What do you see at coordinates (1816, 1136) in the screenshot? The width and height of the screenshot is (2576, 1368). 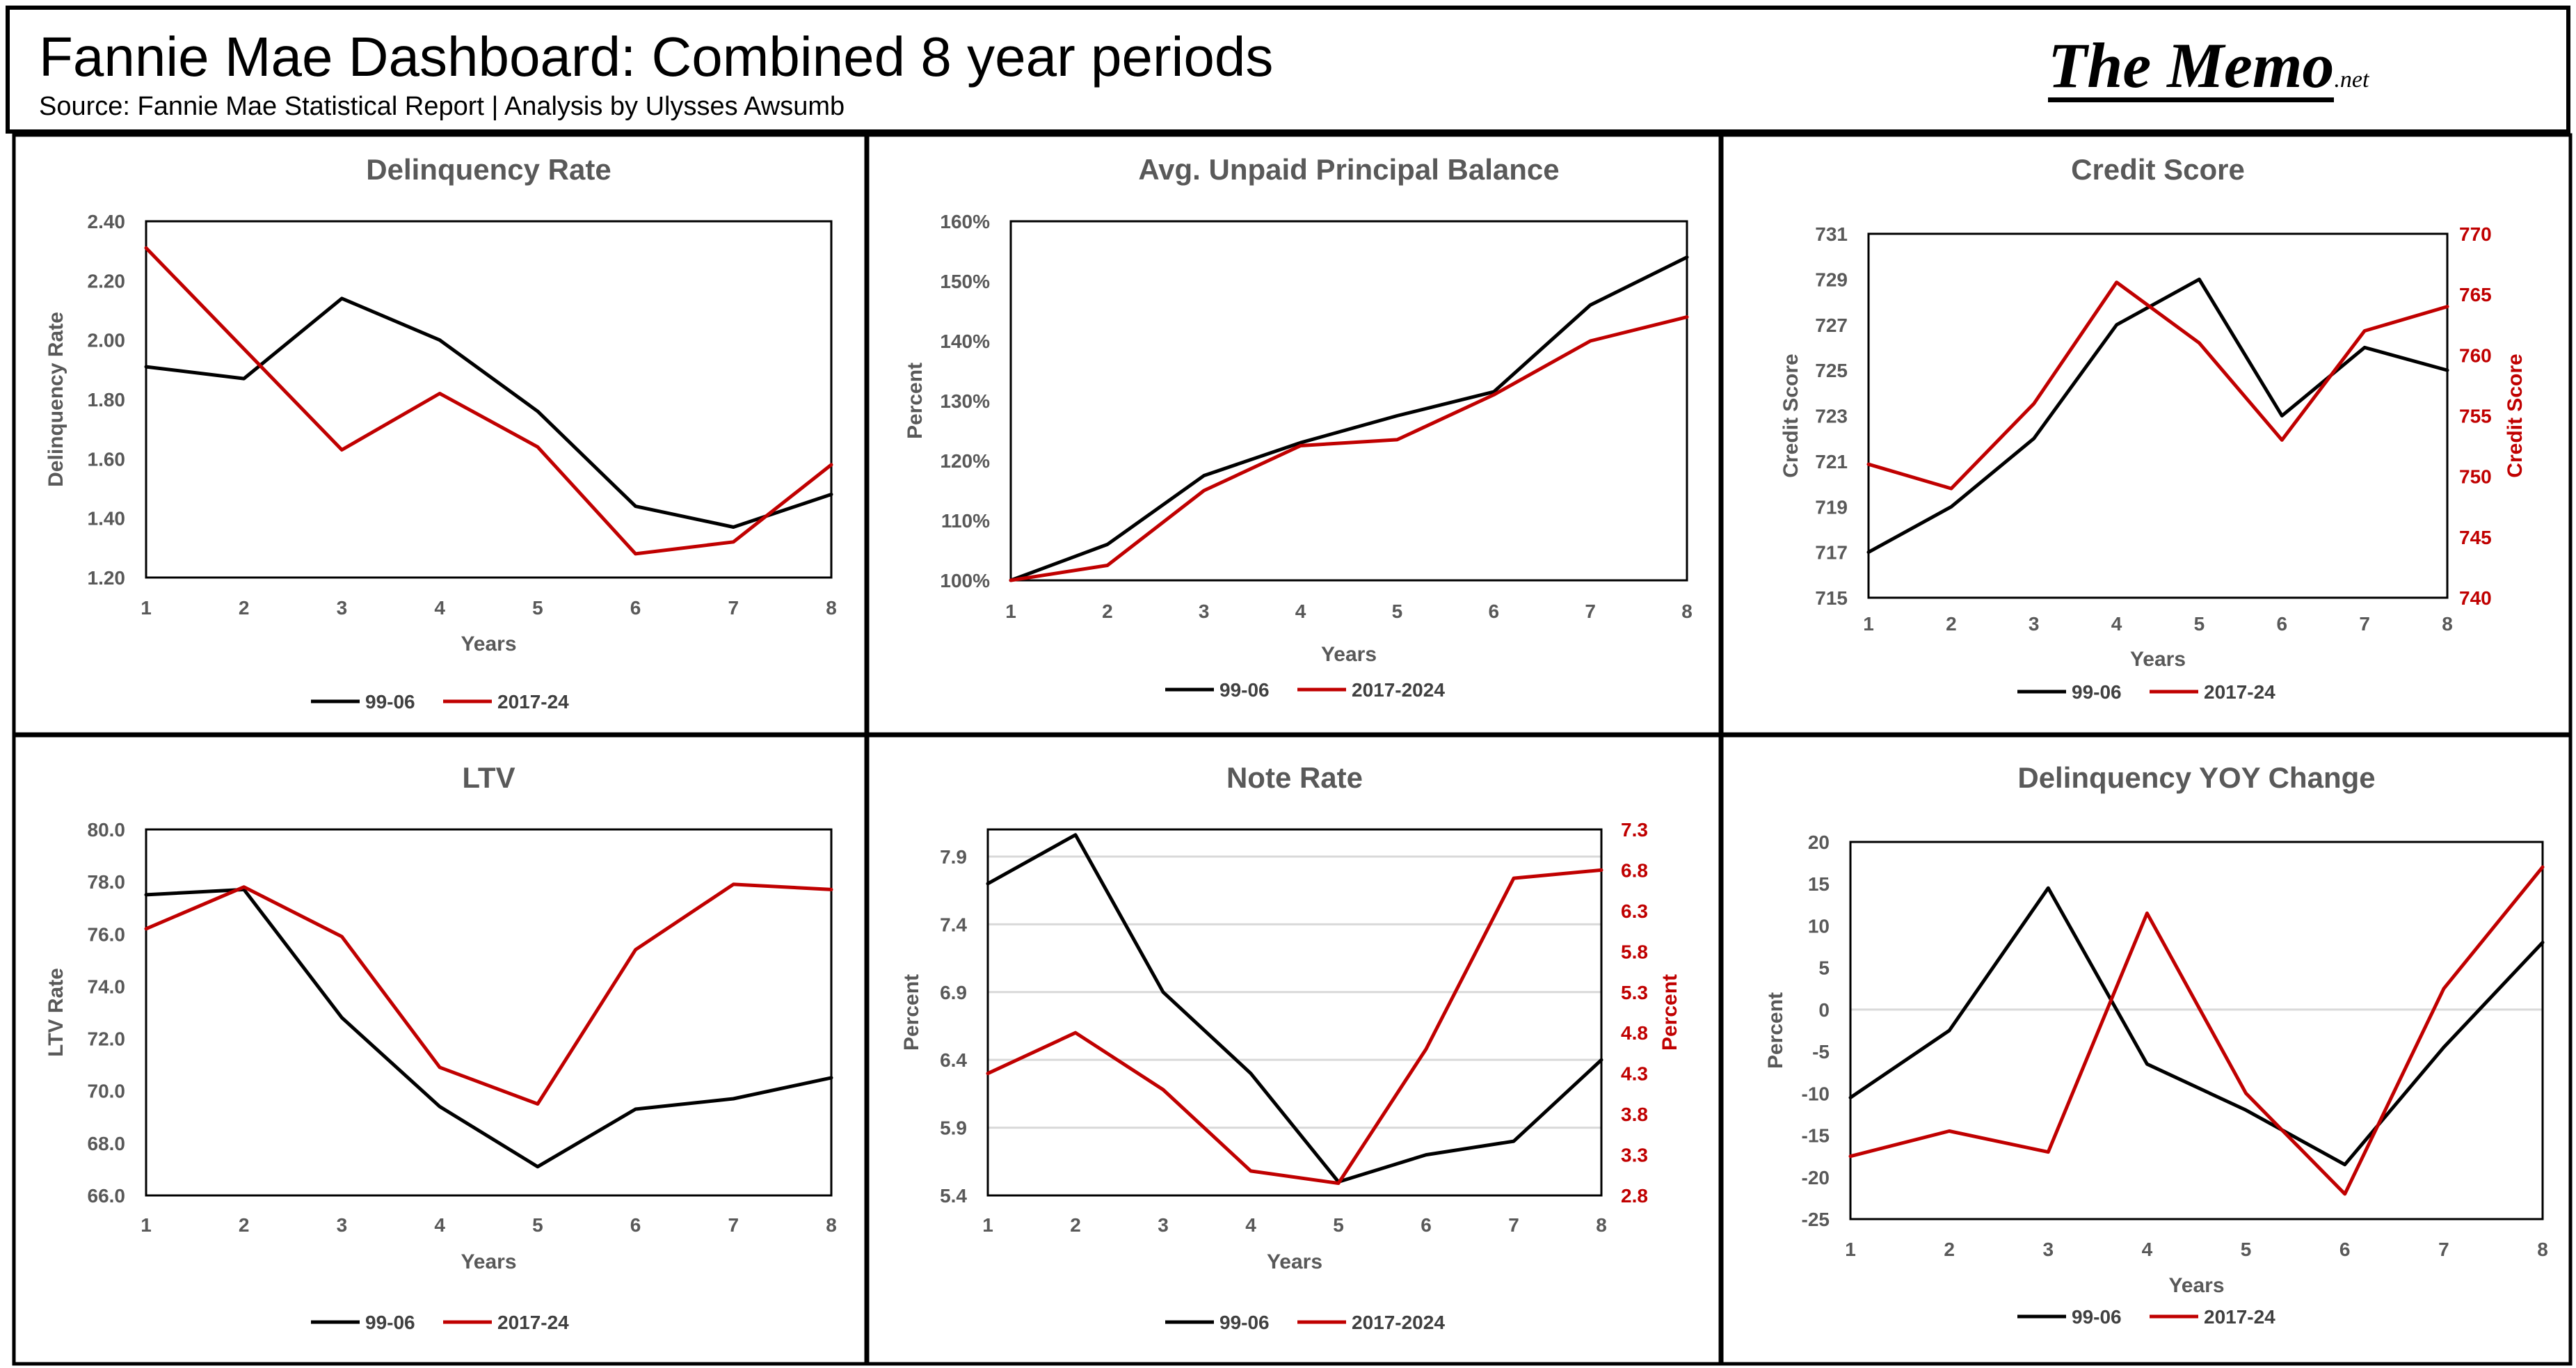 I see `y-tick-label: -15` at bounding box center [1816, 1136].